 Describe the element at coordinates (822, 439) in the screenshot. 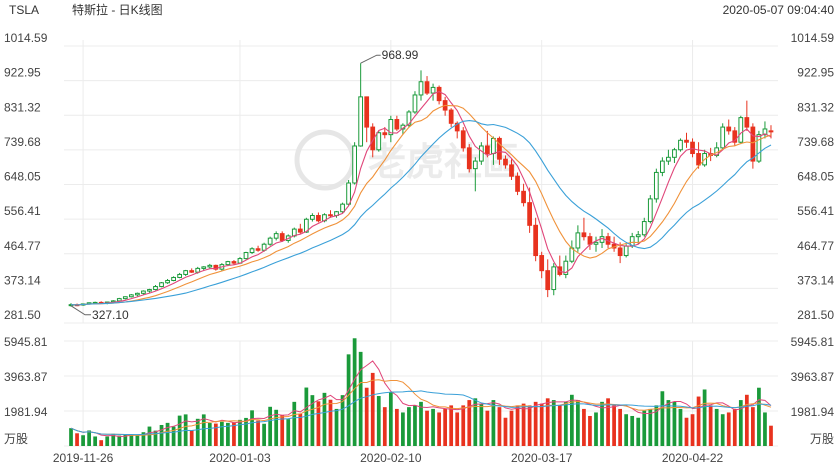

I see `volume-unit-label: 万股` at that location.